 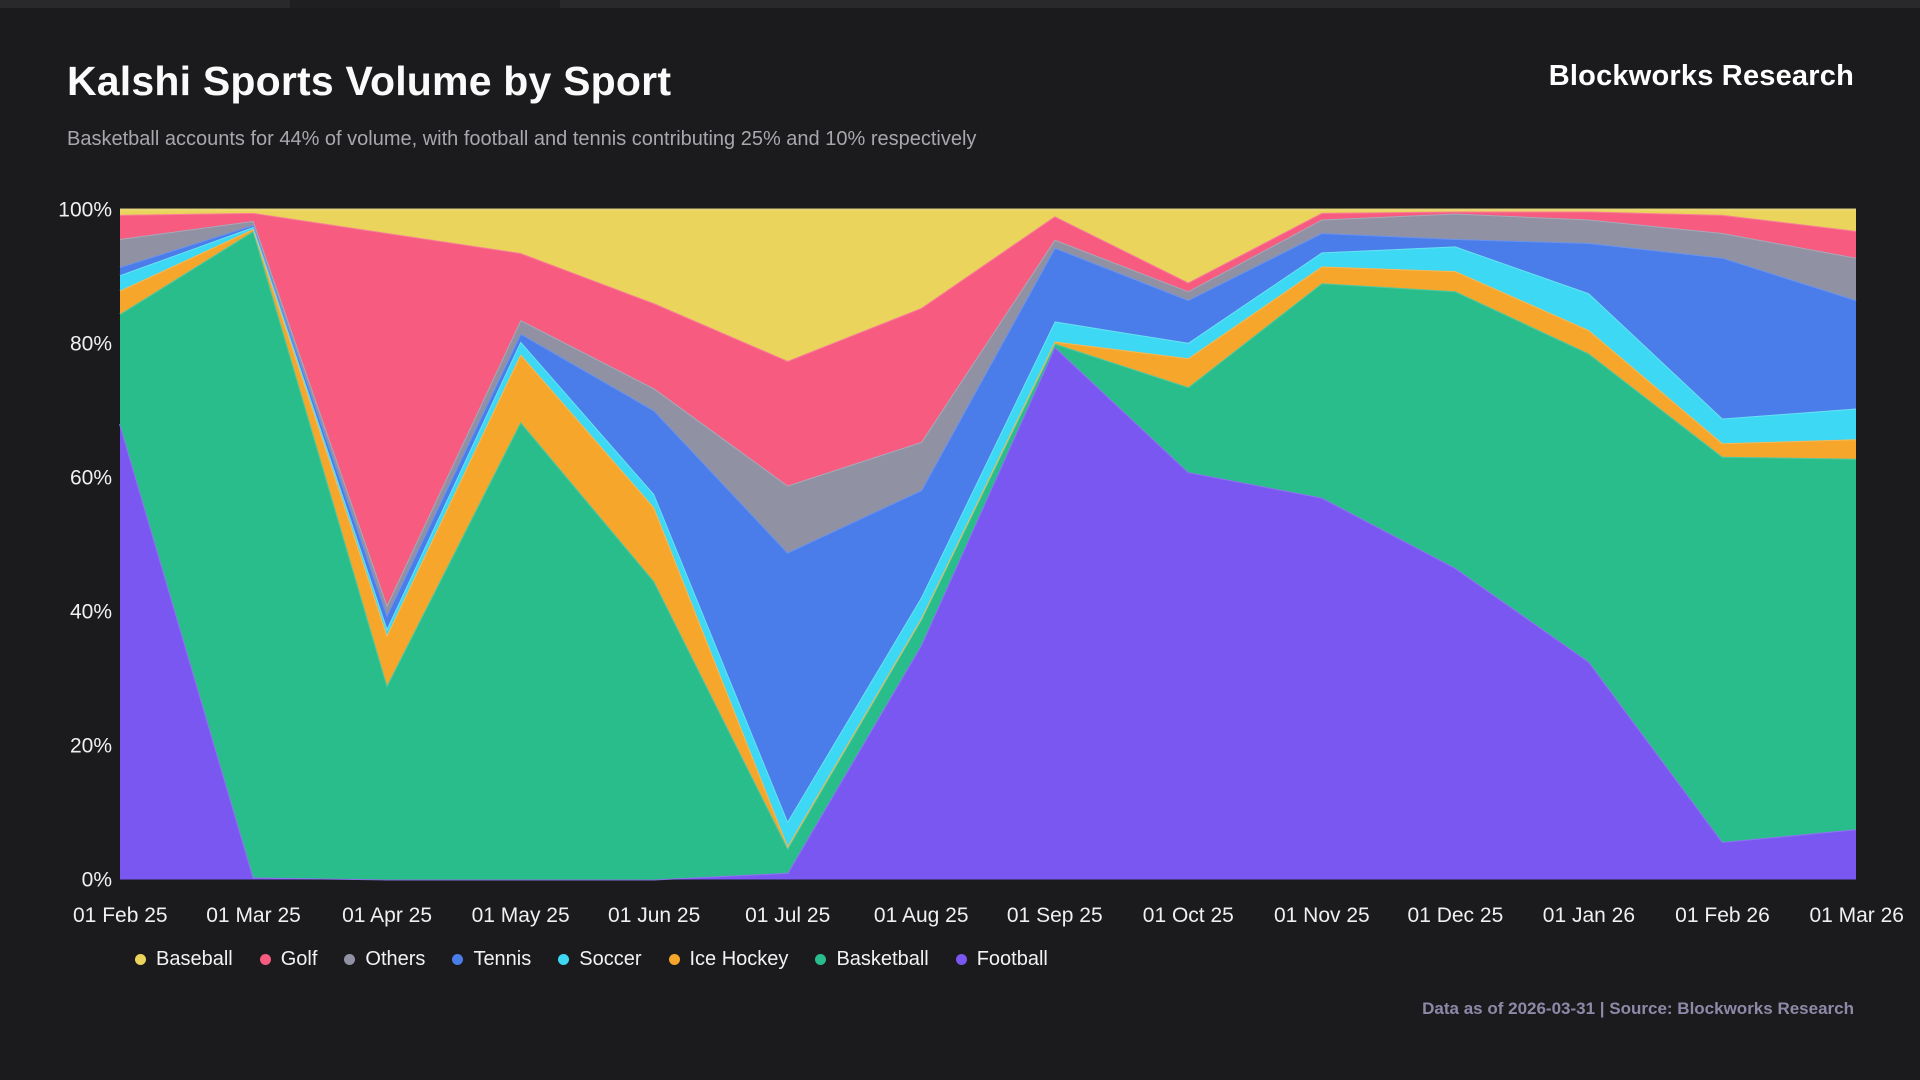 What do you see at coordinates (1856, 915) in the screenshot?
I see `x-axis-label: 01 Mar 26` at bounding box center [1856, 915].